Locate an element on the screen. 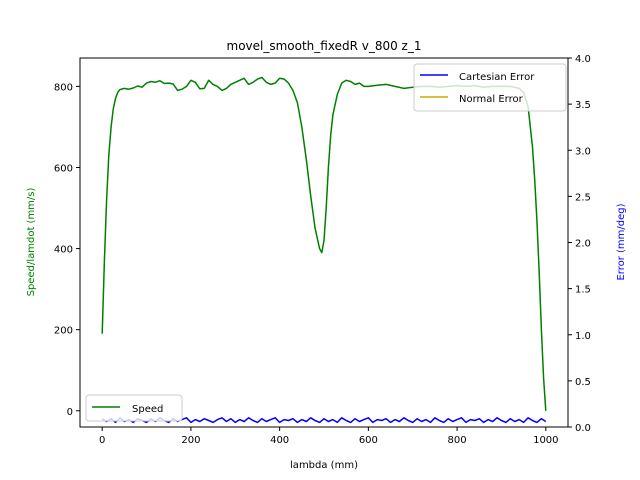 The image size is (640, 480). y2-ticks: 0.0 0.5 1.0 1.5 2.0 2.5 3.0 3.5 4.0 is located at coordinates (579, 244).